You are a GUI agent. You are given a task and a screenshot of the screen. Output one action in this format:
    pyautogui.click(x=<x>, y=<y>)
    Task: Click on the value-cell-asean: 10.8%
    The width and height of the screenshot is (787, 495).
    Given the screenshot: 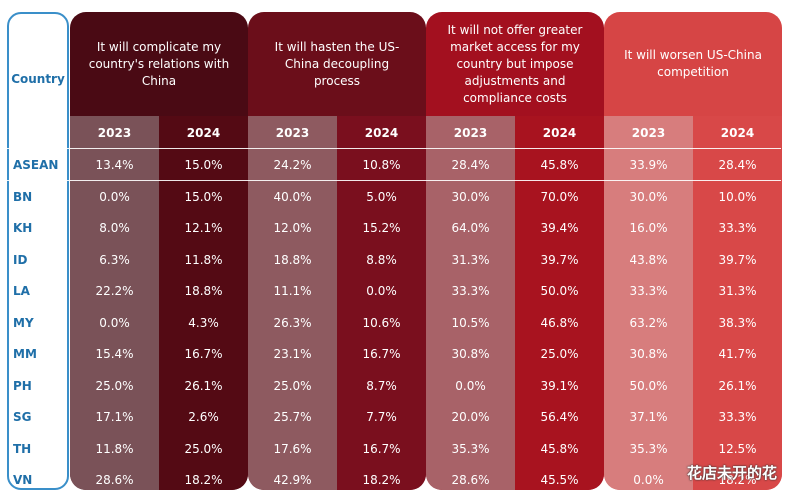 What is the action you would take?
    pyautogui.click(x=381, y=165)
    